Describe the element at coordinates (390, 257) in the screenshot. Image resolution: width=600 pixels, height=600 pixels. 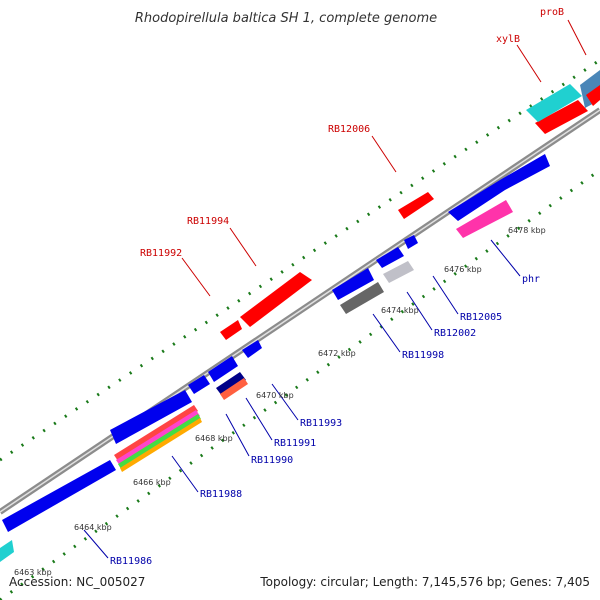
I see `gene-arrow-RB12005` at that location.